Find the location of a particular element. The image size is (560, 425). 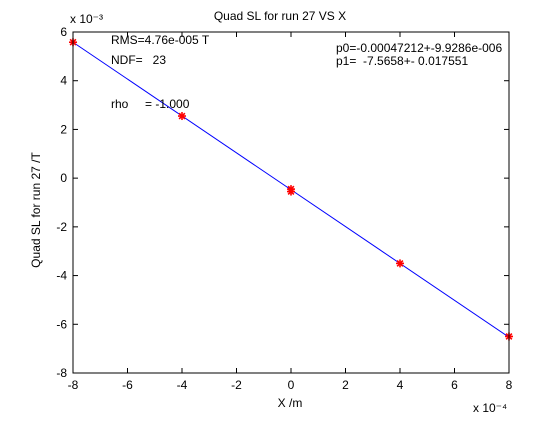

x-tick-label: 2 is located at coordinates (345, 385).